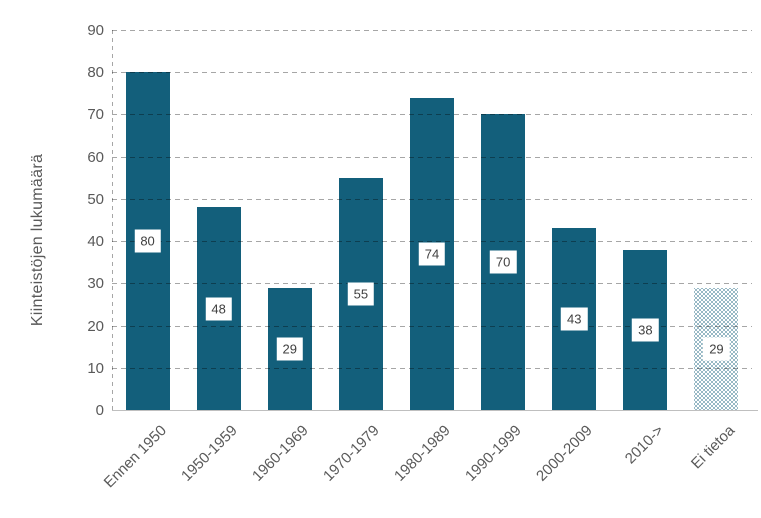 The image size is (761, 518). I want to click on y-axis-title: Kiinteistöjen lukumäärä, so click(38, 240).